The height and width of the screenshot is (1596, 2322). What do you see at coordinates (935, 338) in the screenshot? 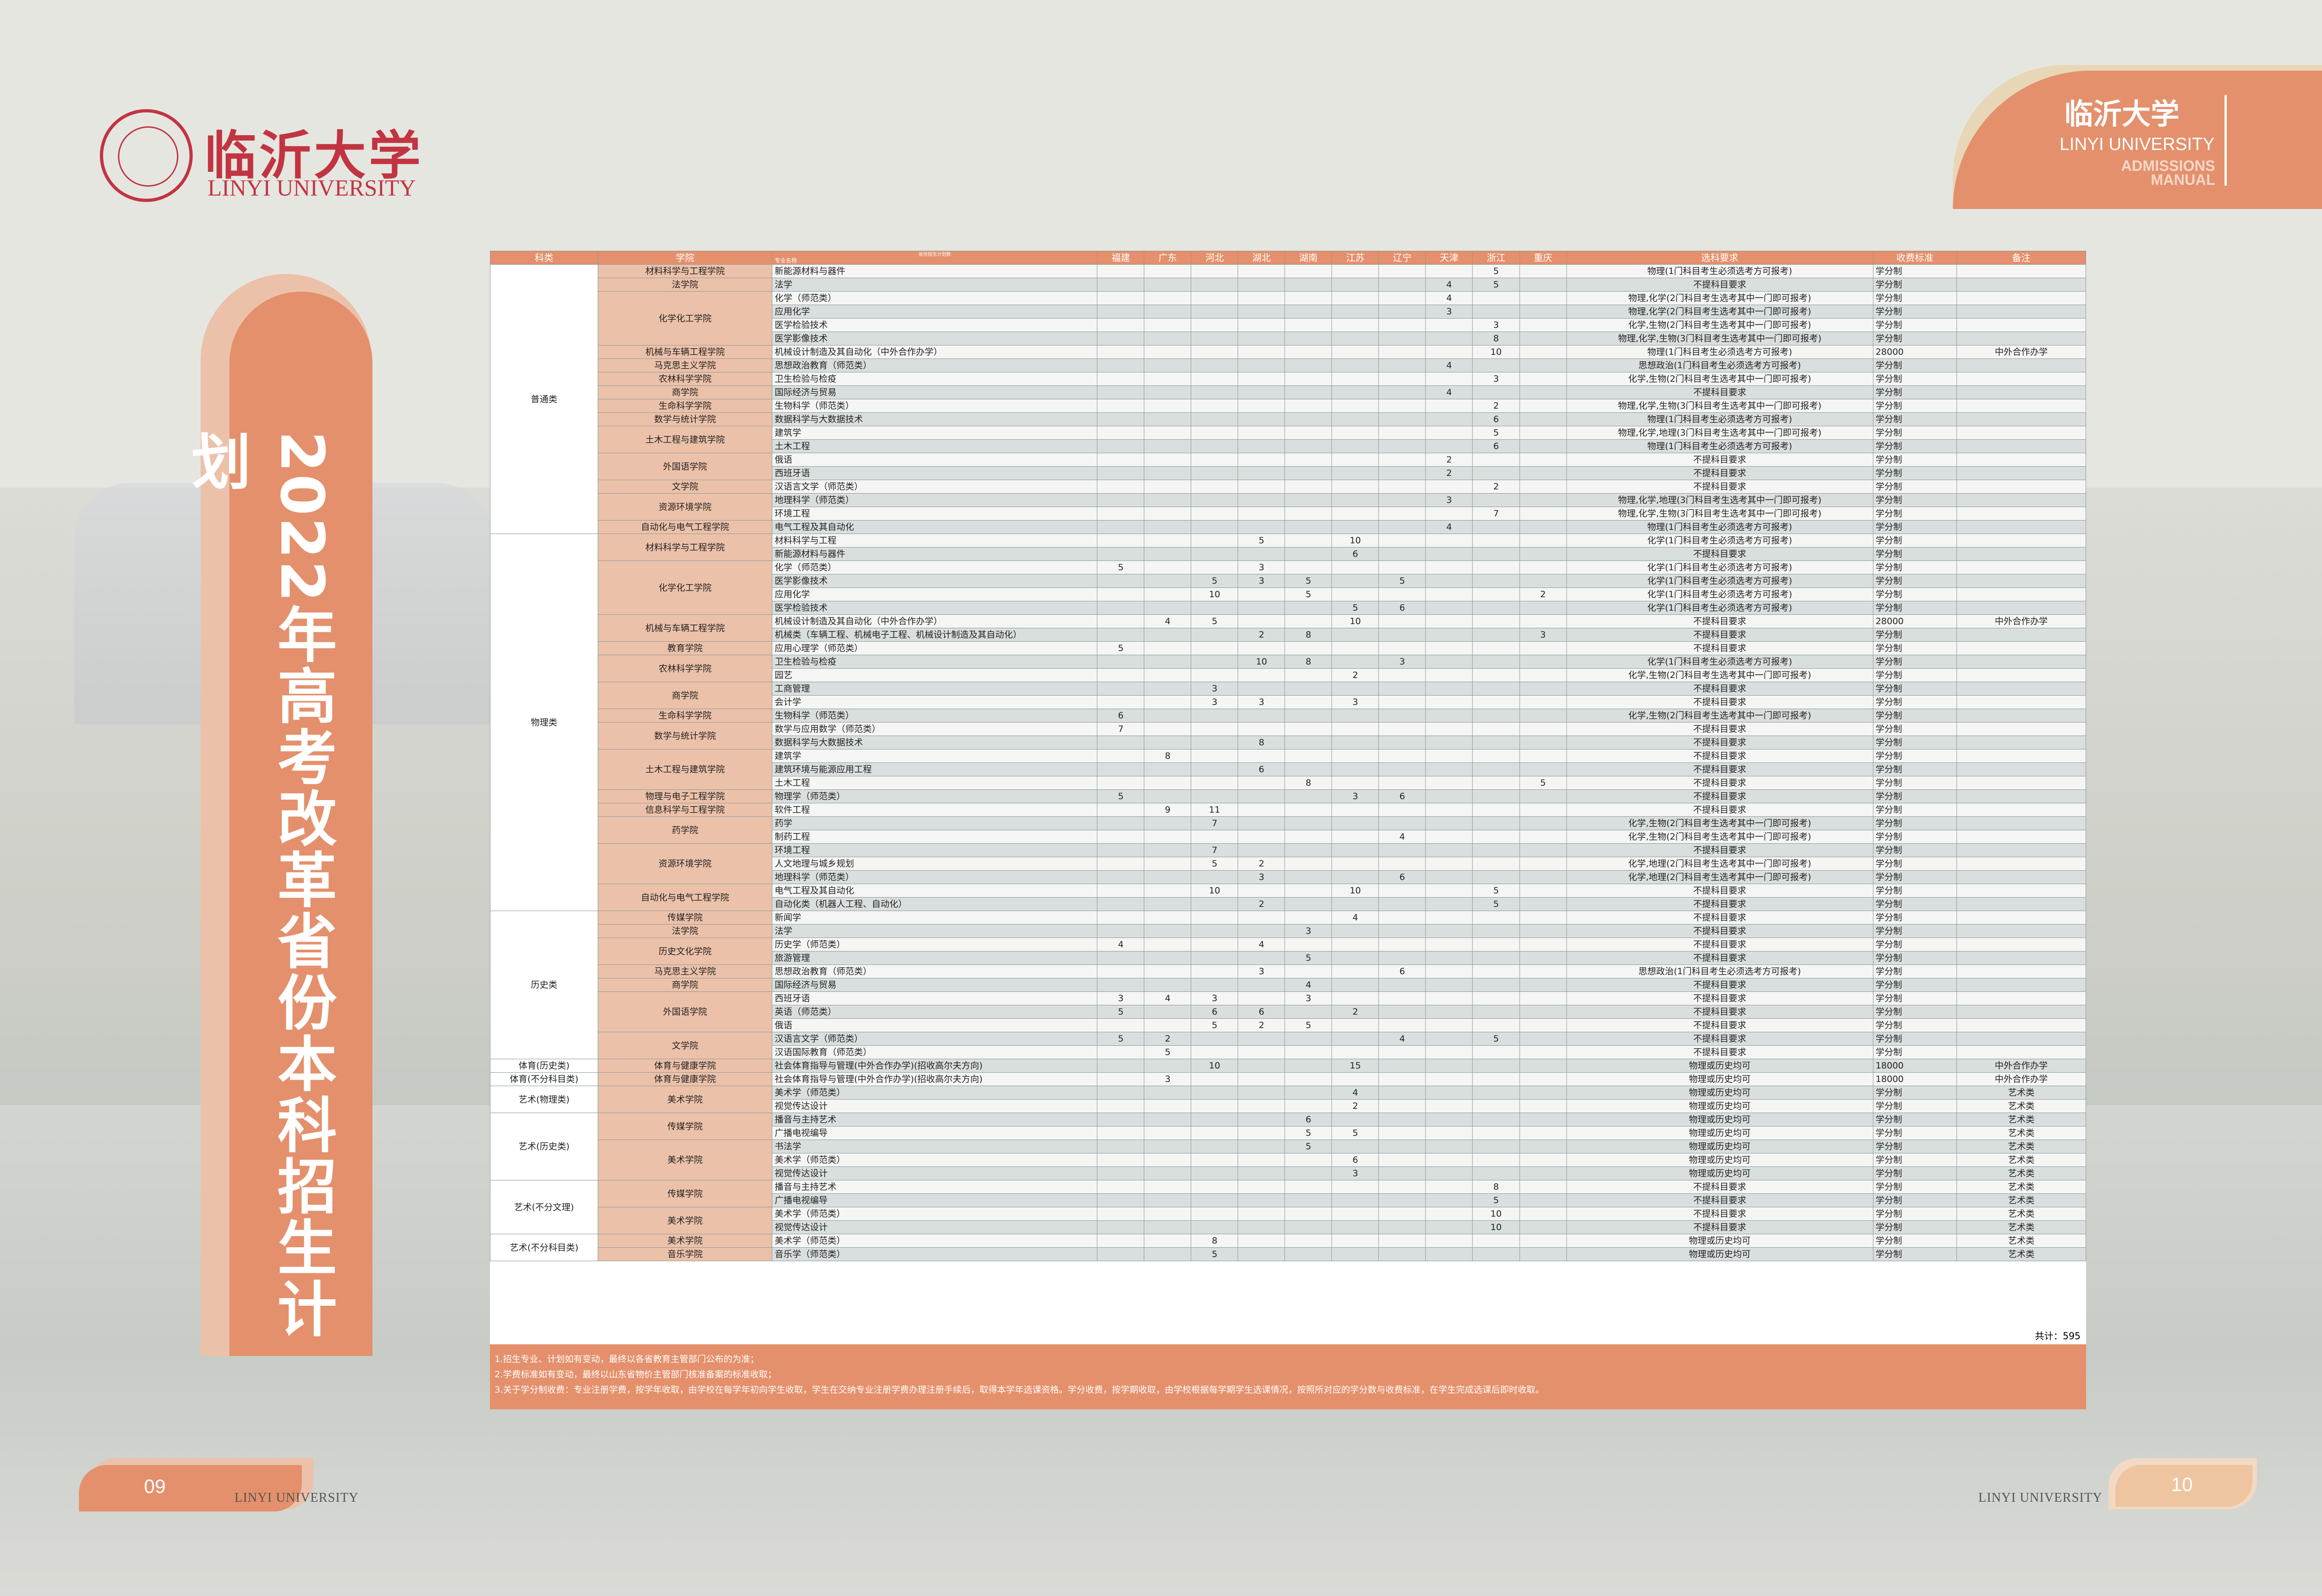
I see `major-cell: 医学影像技术` at bounding box center [935, 338].